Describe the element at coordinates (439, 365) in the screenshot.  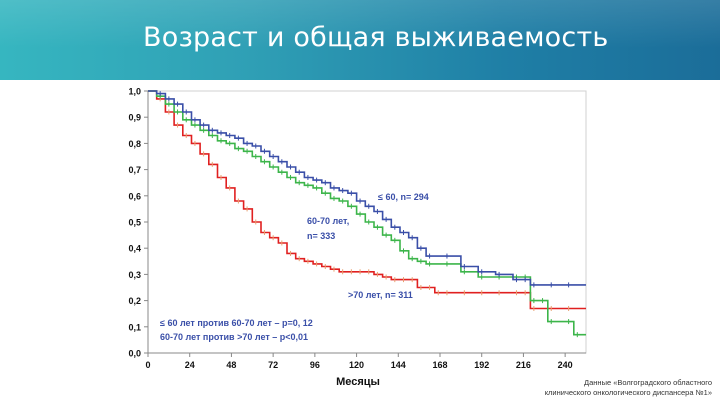
I see `x-tick-label: 168` at that location.